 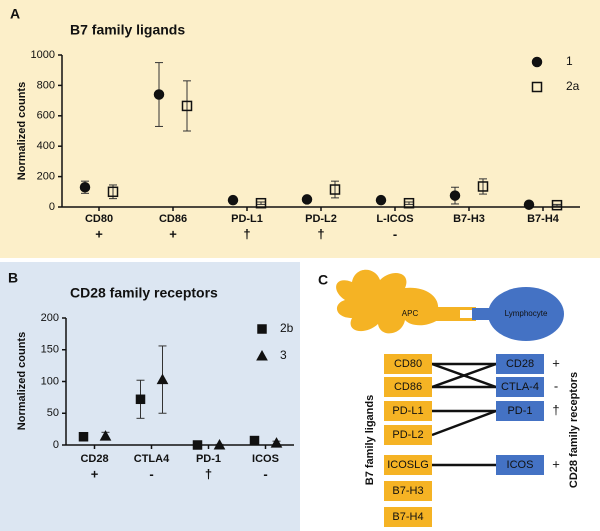 What do you see at coordinates (152, 459) in the screenshot?
I see `x-tick-label: CTLA4` at bounding box center [152, 459].